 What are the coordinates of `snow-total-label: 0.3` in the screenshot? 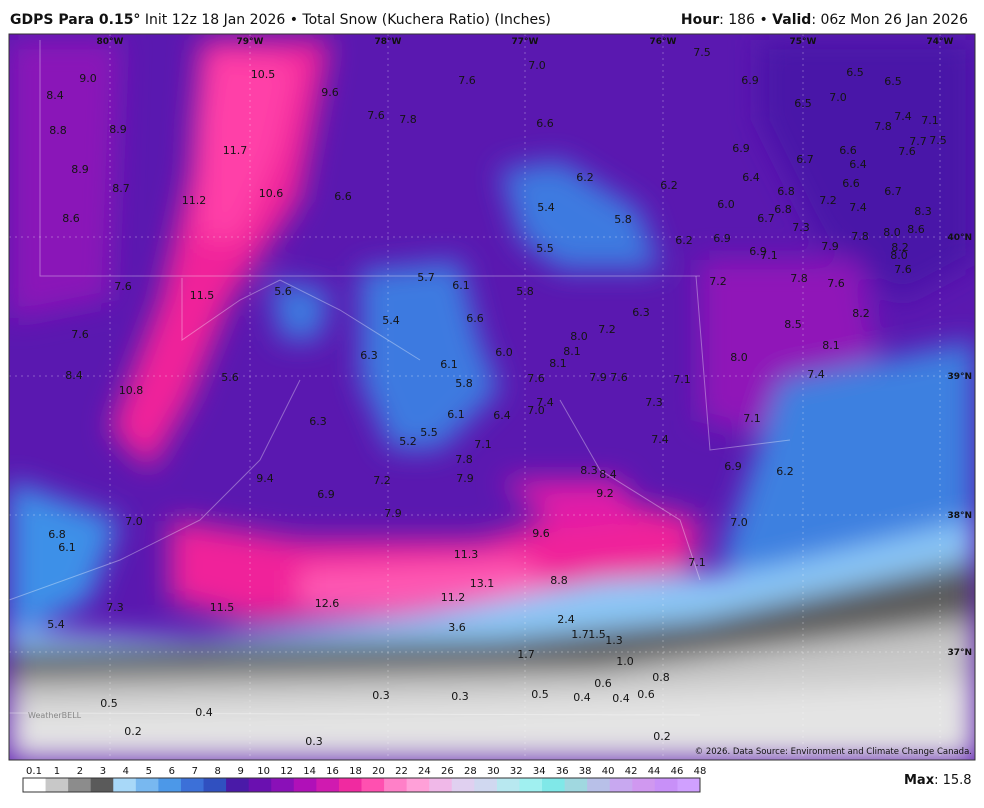 It's located at (314, 741).